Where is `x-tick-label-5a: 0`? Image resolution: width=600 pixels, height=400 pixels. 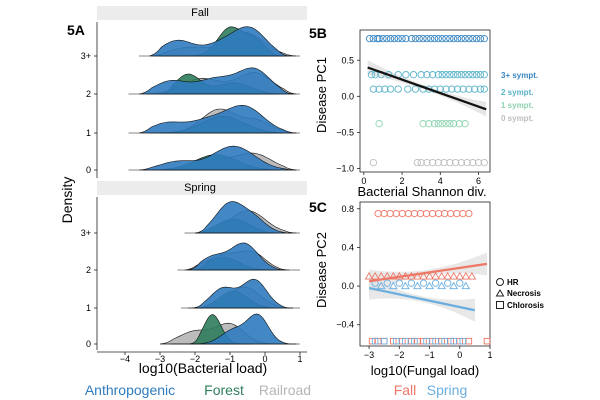 x-tick-label-5a: 0 is located at coordinates (264, 359).